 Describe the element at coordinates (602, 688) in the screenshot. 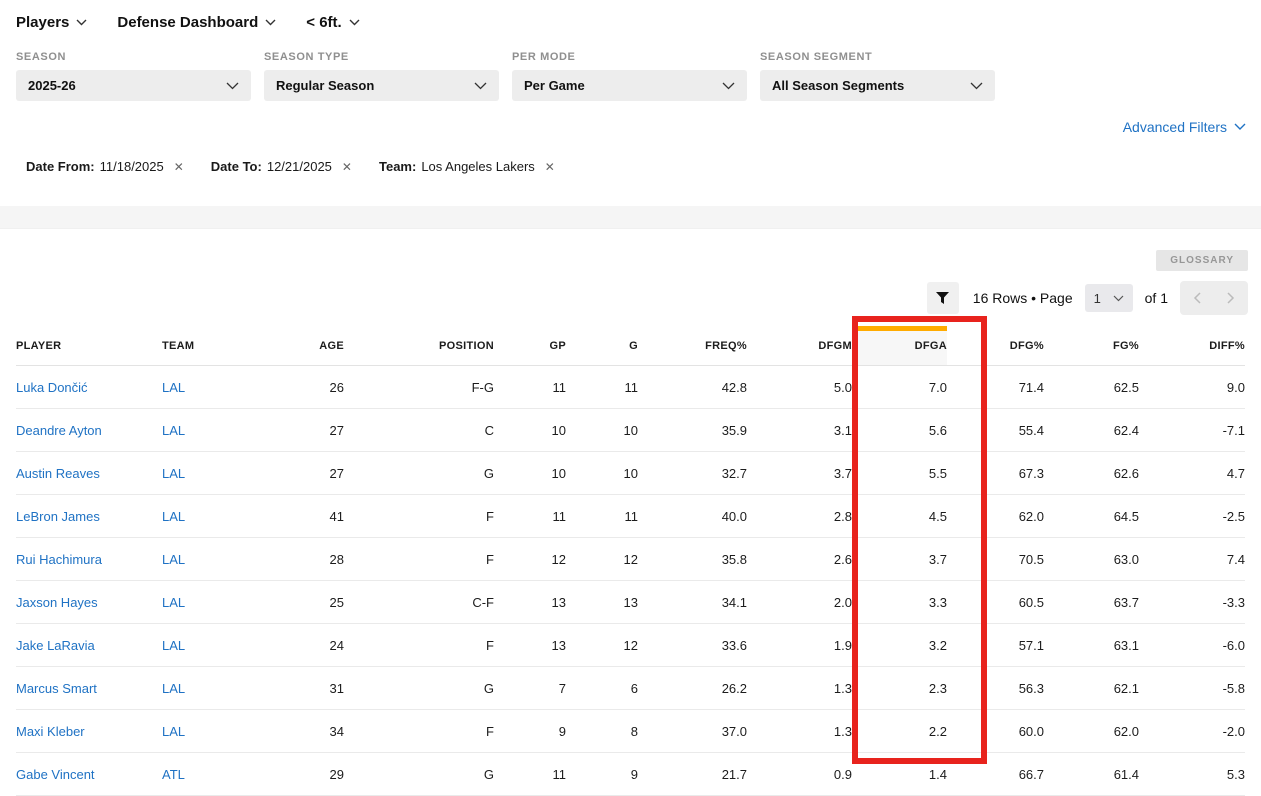

I see `cell-g: 6` at that location.